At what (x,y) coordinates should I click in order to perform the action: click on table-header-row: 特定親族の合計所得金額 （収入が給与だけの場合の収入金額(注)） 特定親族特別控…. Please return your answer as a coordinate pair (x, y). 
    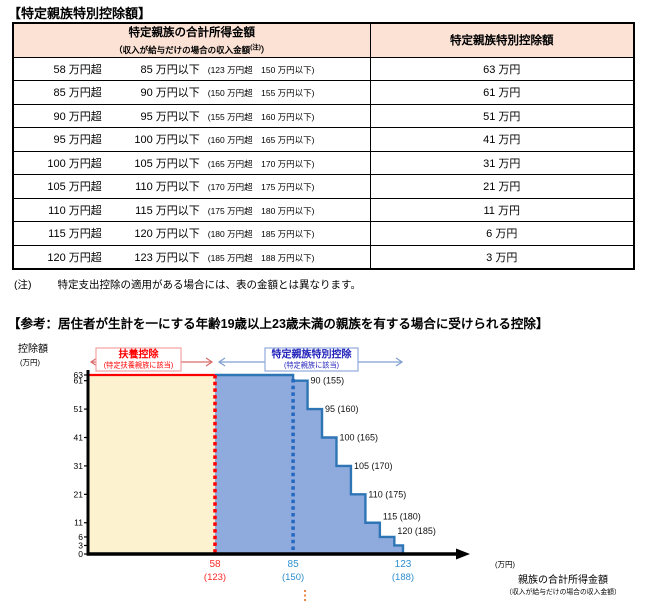
    Looking at the image, I should click on (323, 40).